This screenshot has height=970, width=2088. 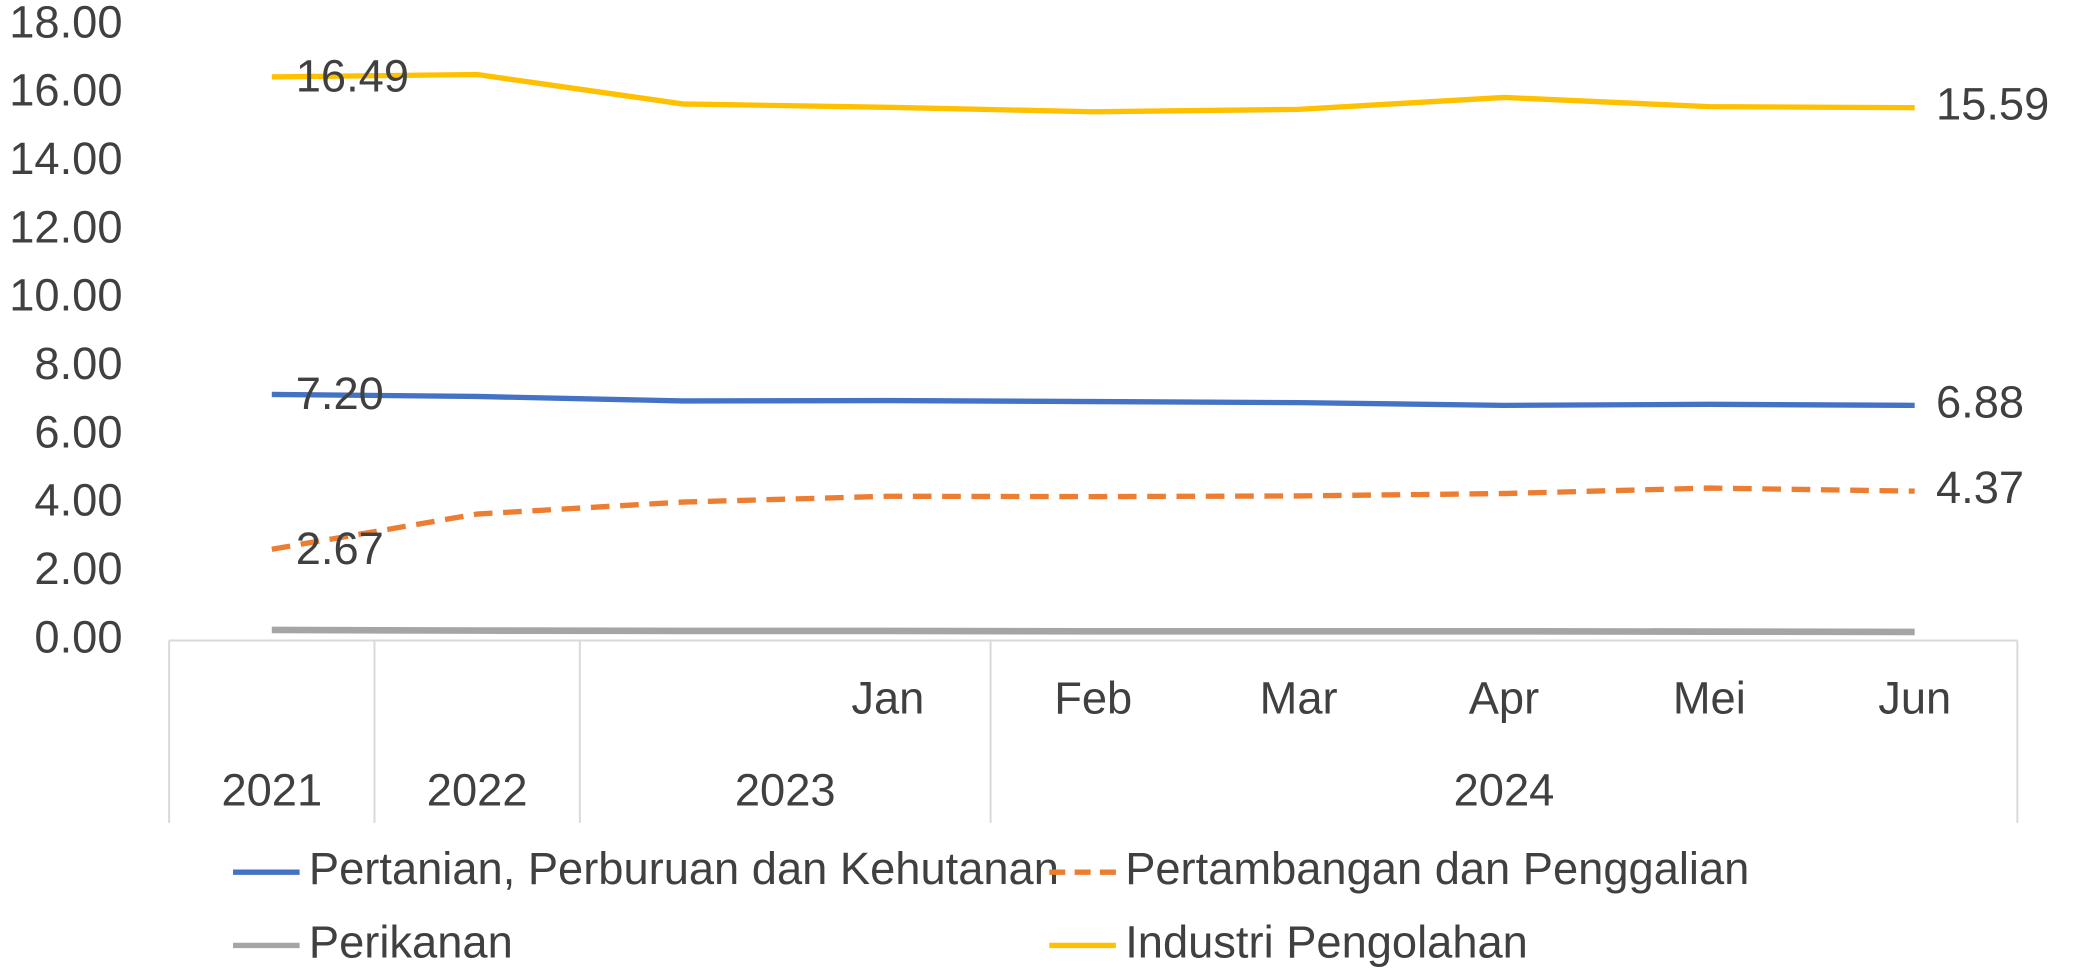 What do you see at coordinates (65, 158) in the screenshot?
I see `y-tick-label: 14.00` at bounding box center [65, 158].